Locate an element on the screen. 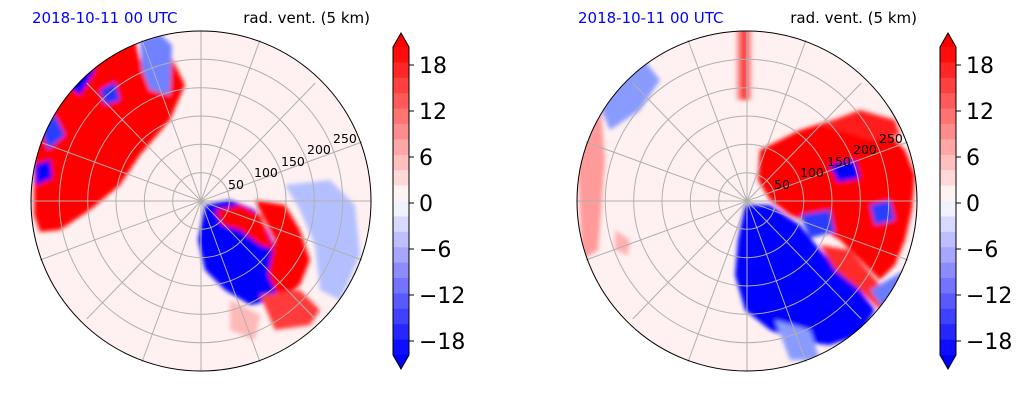 Image resolution: width=1028 pixels, height=401 pixels. panel-1-cbar-label-5: −6 is located at coordinates (435, 250).